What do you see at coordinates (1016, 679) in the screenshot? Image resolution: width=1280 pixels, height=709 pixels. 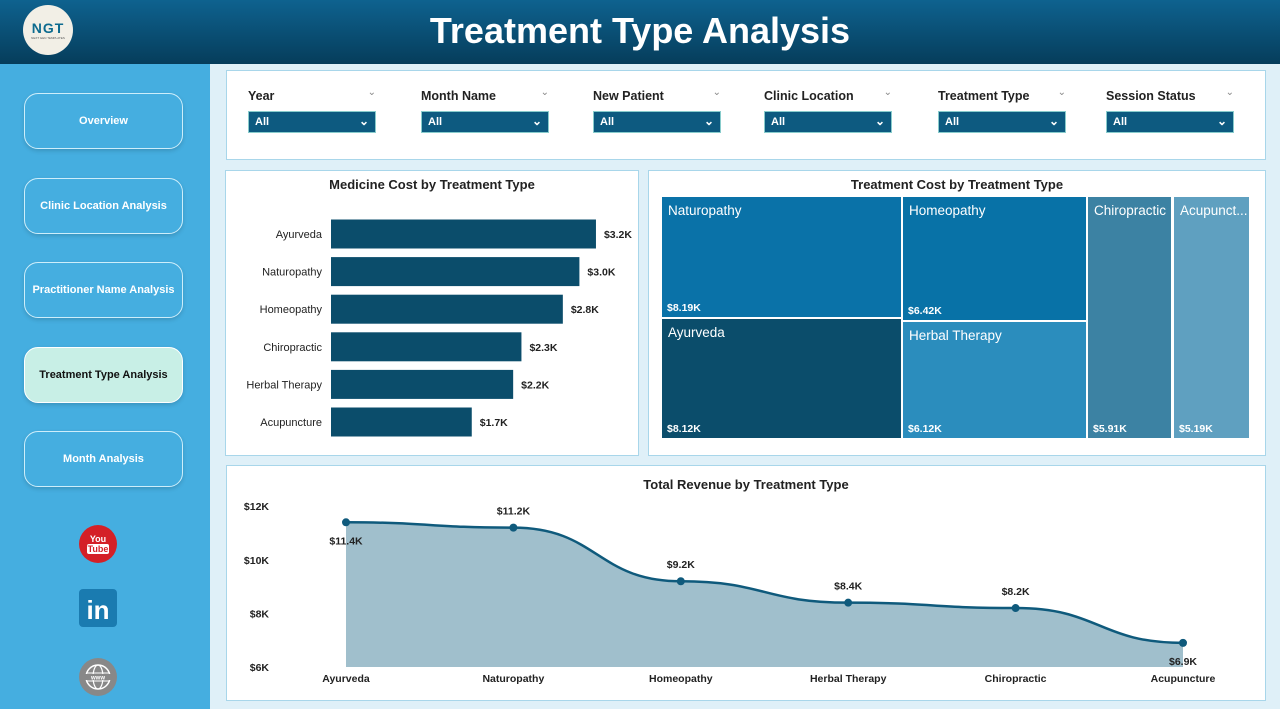 I see `x-tick-label: Chiropractic` at bounding box center [1016, 679].